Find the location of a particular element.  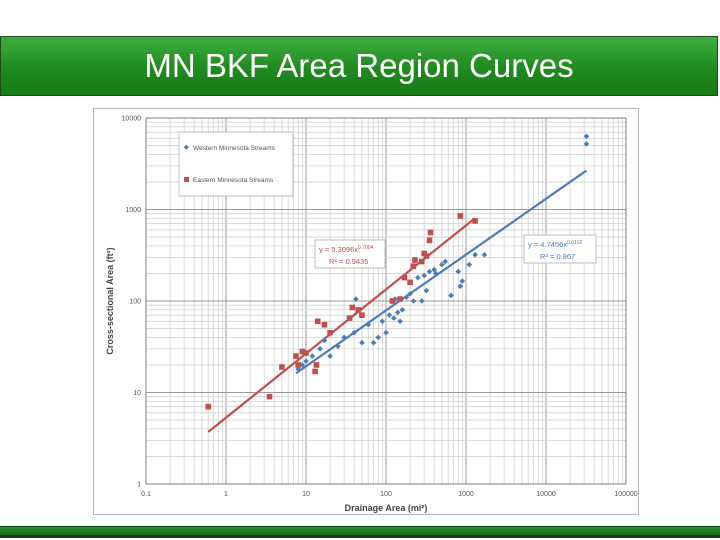

title-banner: MN BKF Area Region Curves is located at coordinates (359, 66).